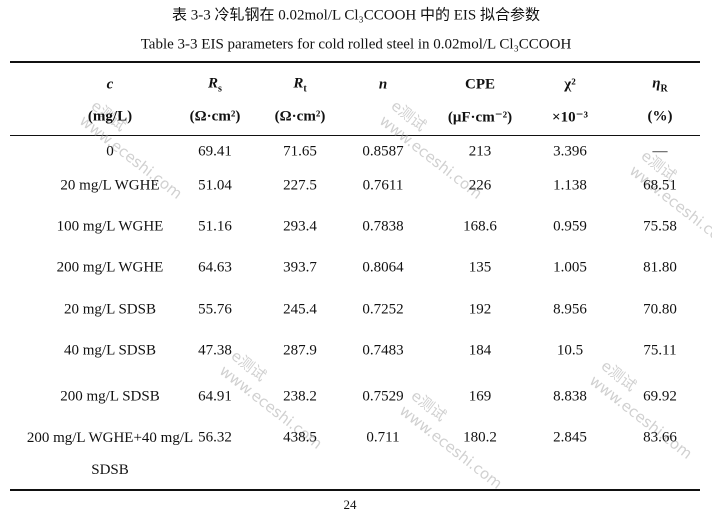 The width and height of the screenshot is (712, 516). I want to click on column-symbol: n, so click(383, 85).